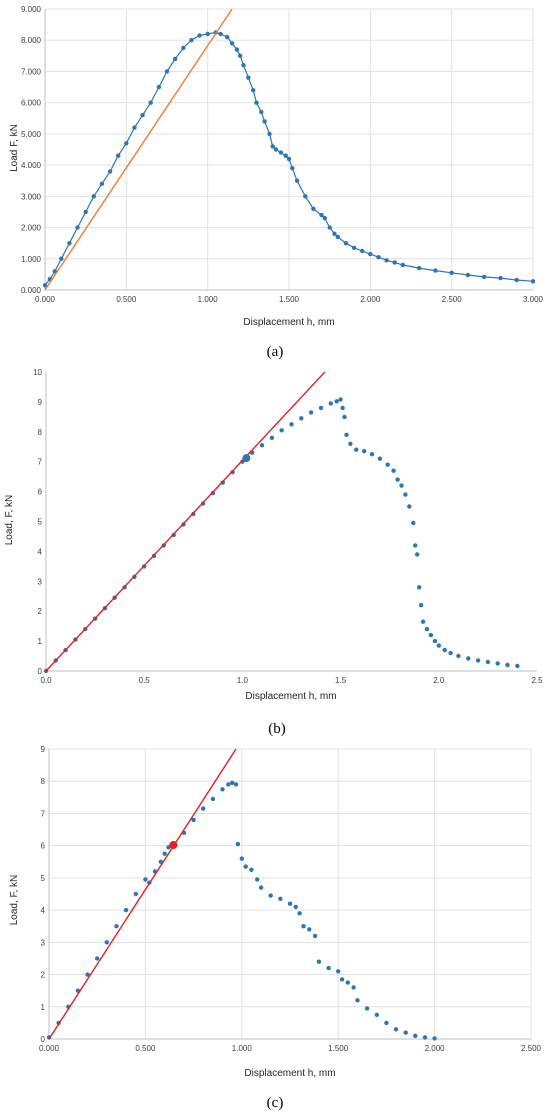 The height and width of the screenshot is (1116, 550). I want to click on y-tick-label: 10, so click(37, 372).